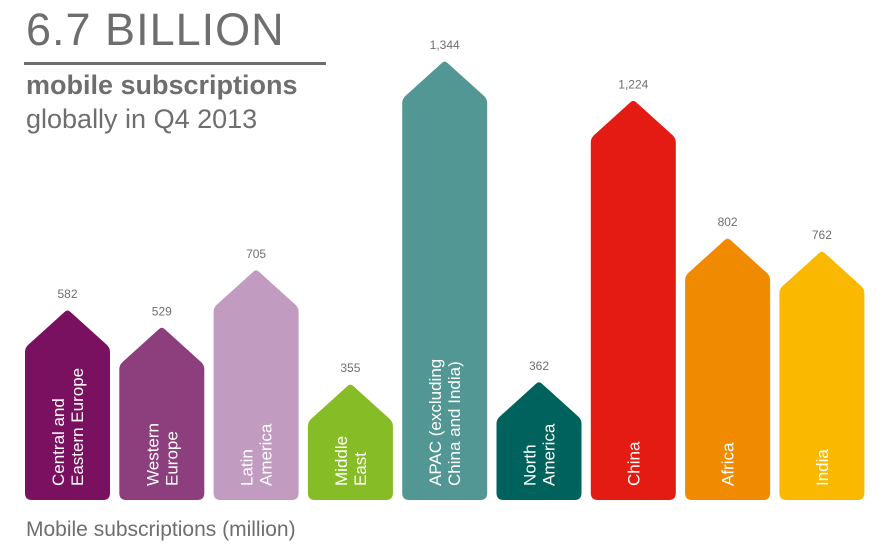  What do you see at coordinates (256, 254) in the screenshot?
I see `value-label: 705` at bounding box center [256, 254].